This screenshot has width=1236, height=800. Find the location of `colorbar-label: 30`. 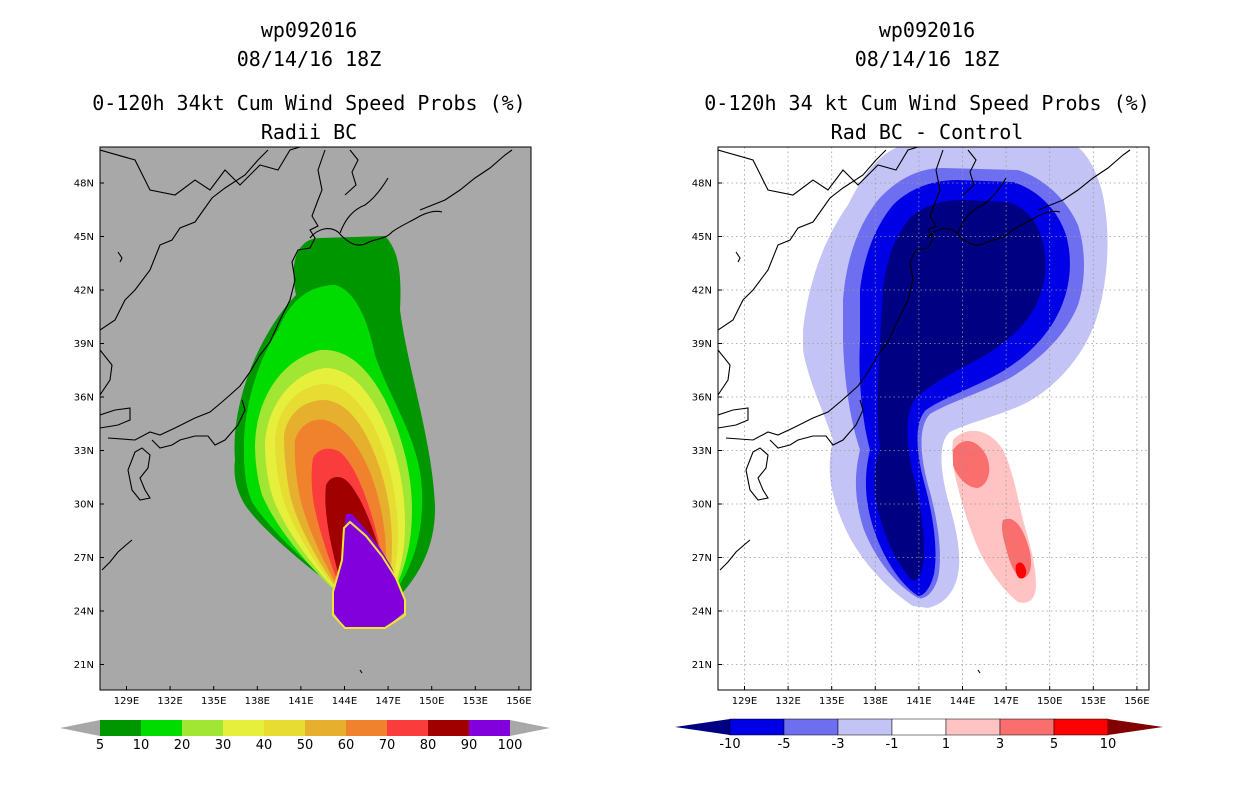

colorbar-label: 30 is located at coordinates (223, 745).